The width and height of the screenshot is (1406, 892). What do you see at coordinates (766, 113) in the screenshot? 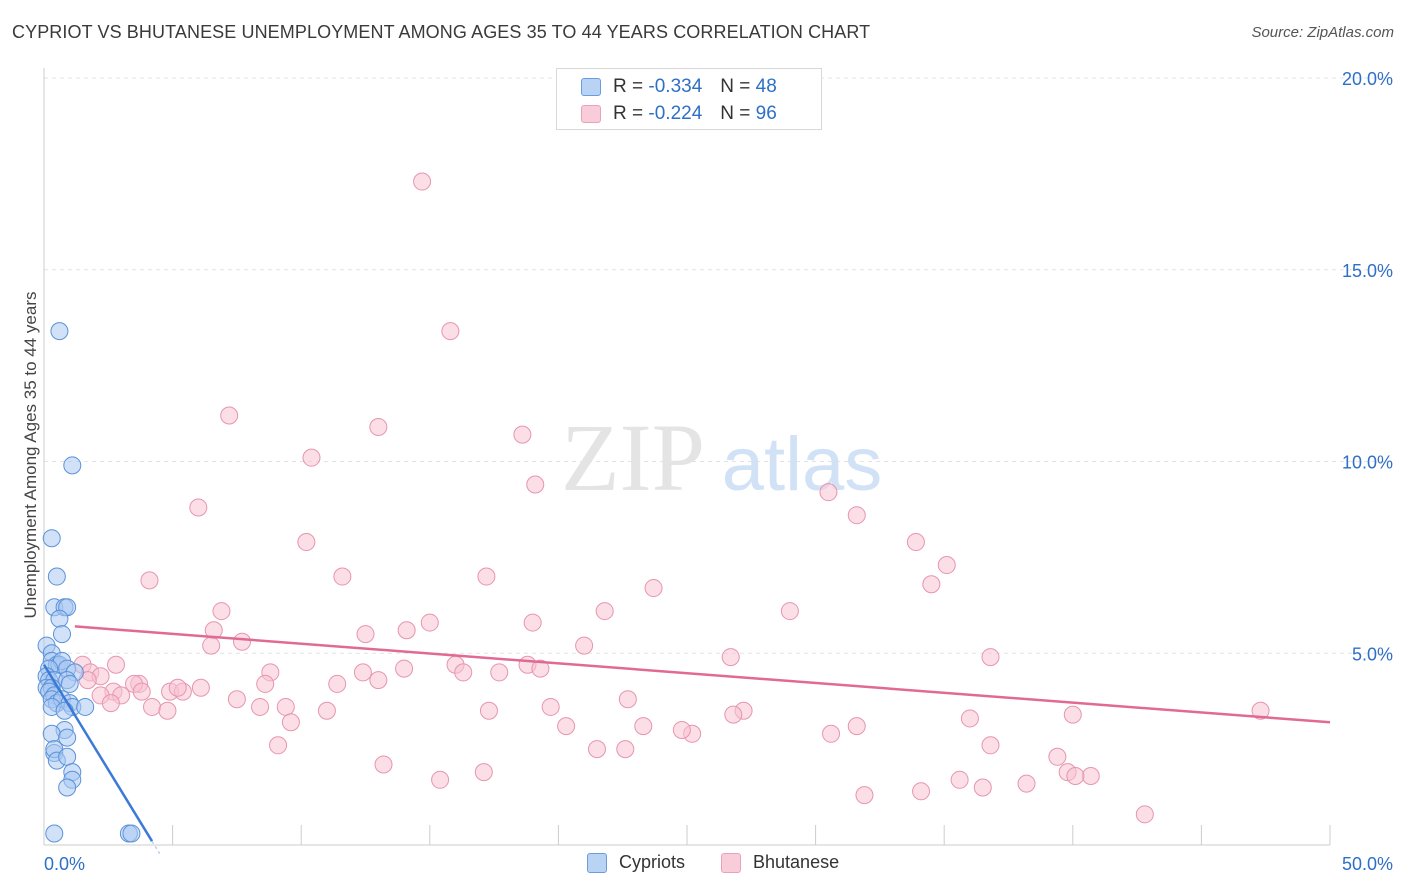
I see `legend-n-value-bhutanese: 96` at bounding box center [766, 113].